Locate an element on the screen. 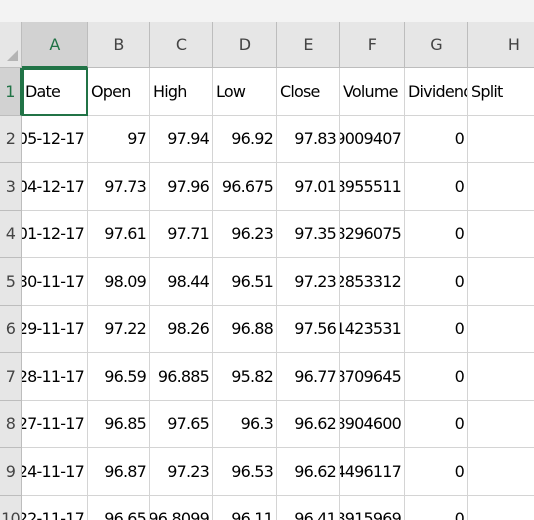 This screenshot has width=534, height=520. cell: 96.23 is located at coordinates (245, 234).